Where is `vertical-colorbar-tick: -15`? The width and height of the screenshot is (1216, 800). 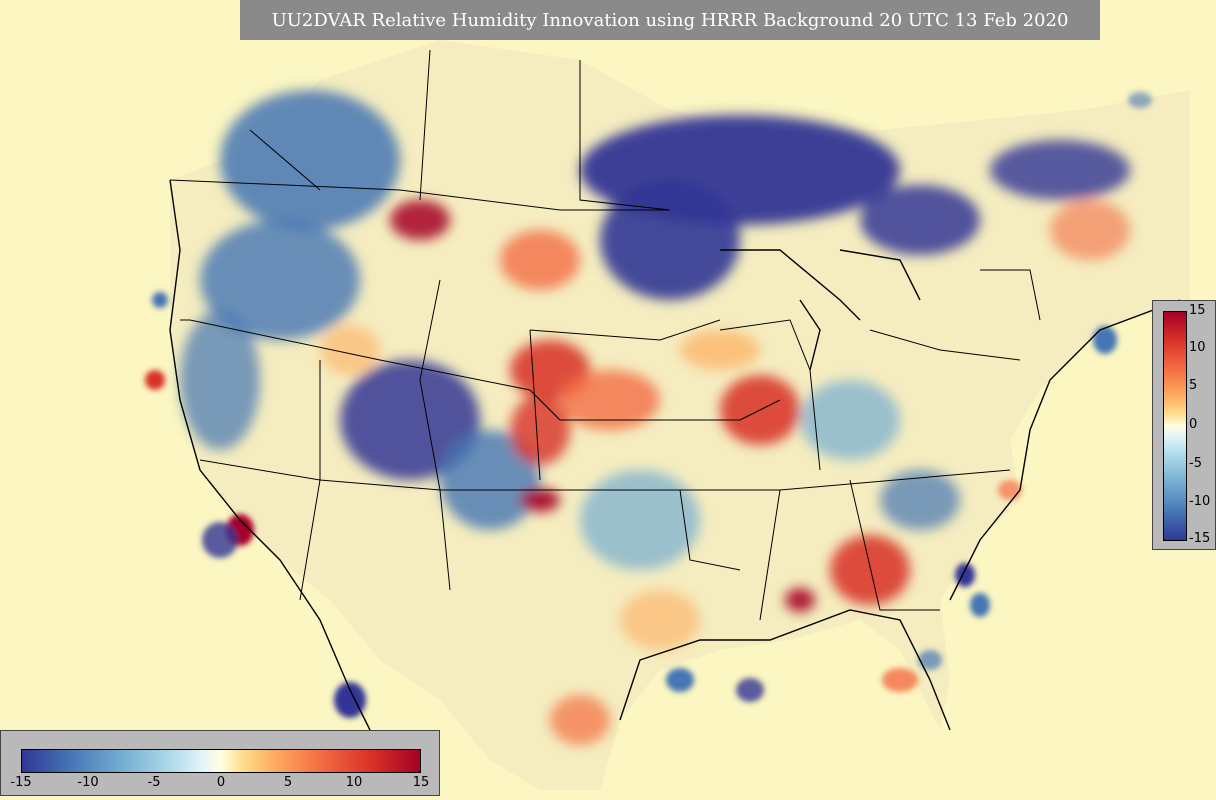 vertical-colorbar-tick: -15 is located at coordinates (1200, 538).